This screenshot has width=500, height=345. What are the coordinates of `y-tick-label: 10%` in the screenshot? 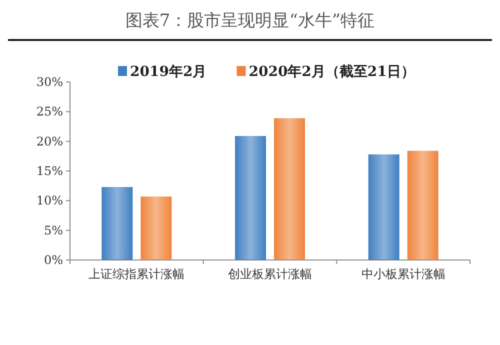 It's located at (49, 201).